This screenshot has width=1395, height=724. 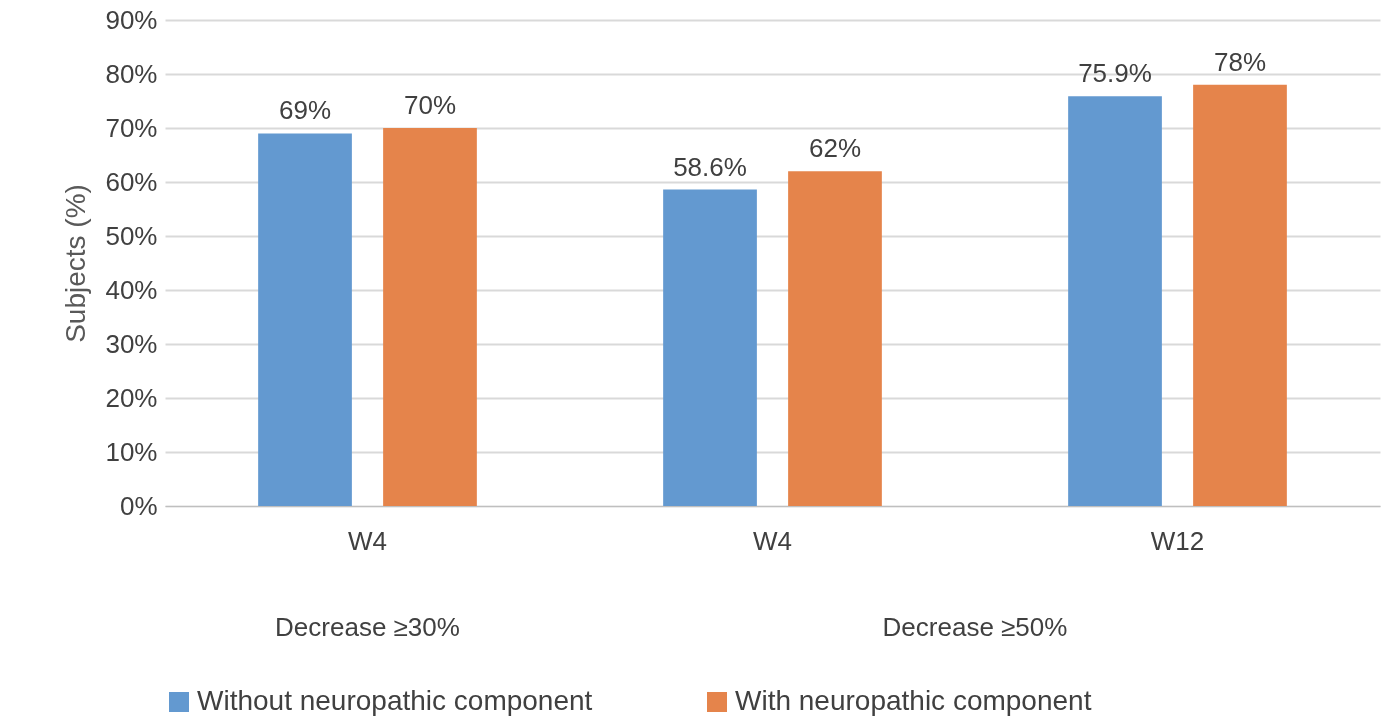 I want to click on data-label: 70%, so click(x=430, y=105).